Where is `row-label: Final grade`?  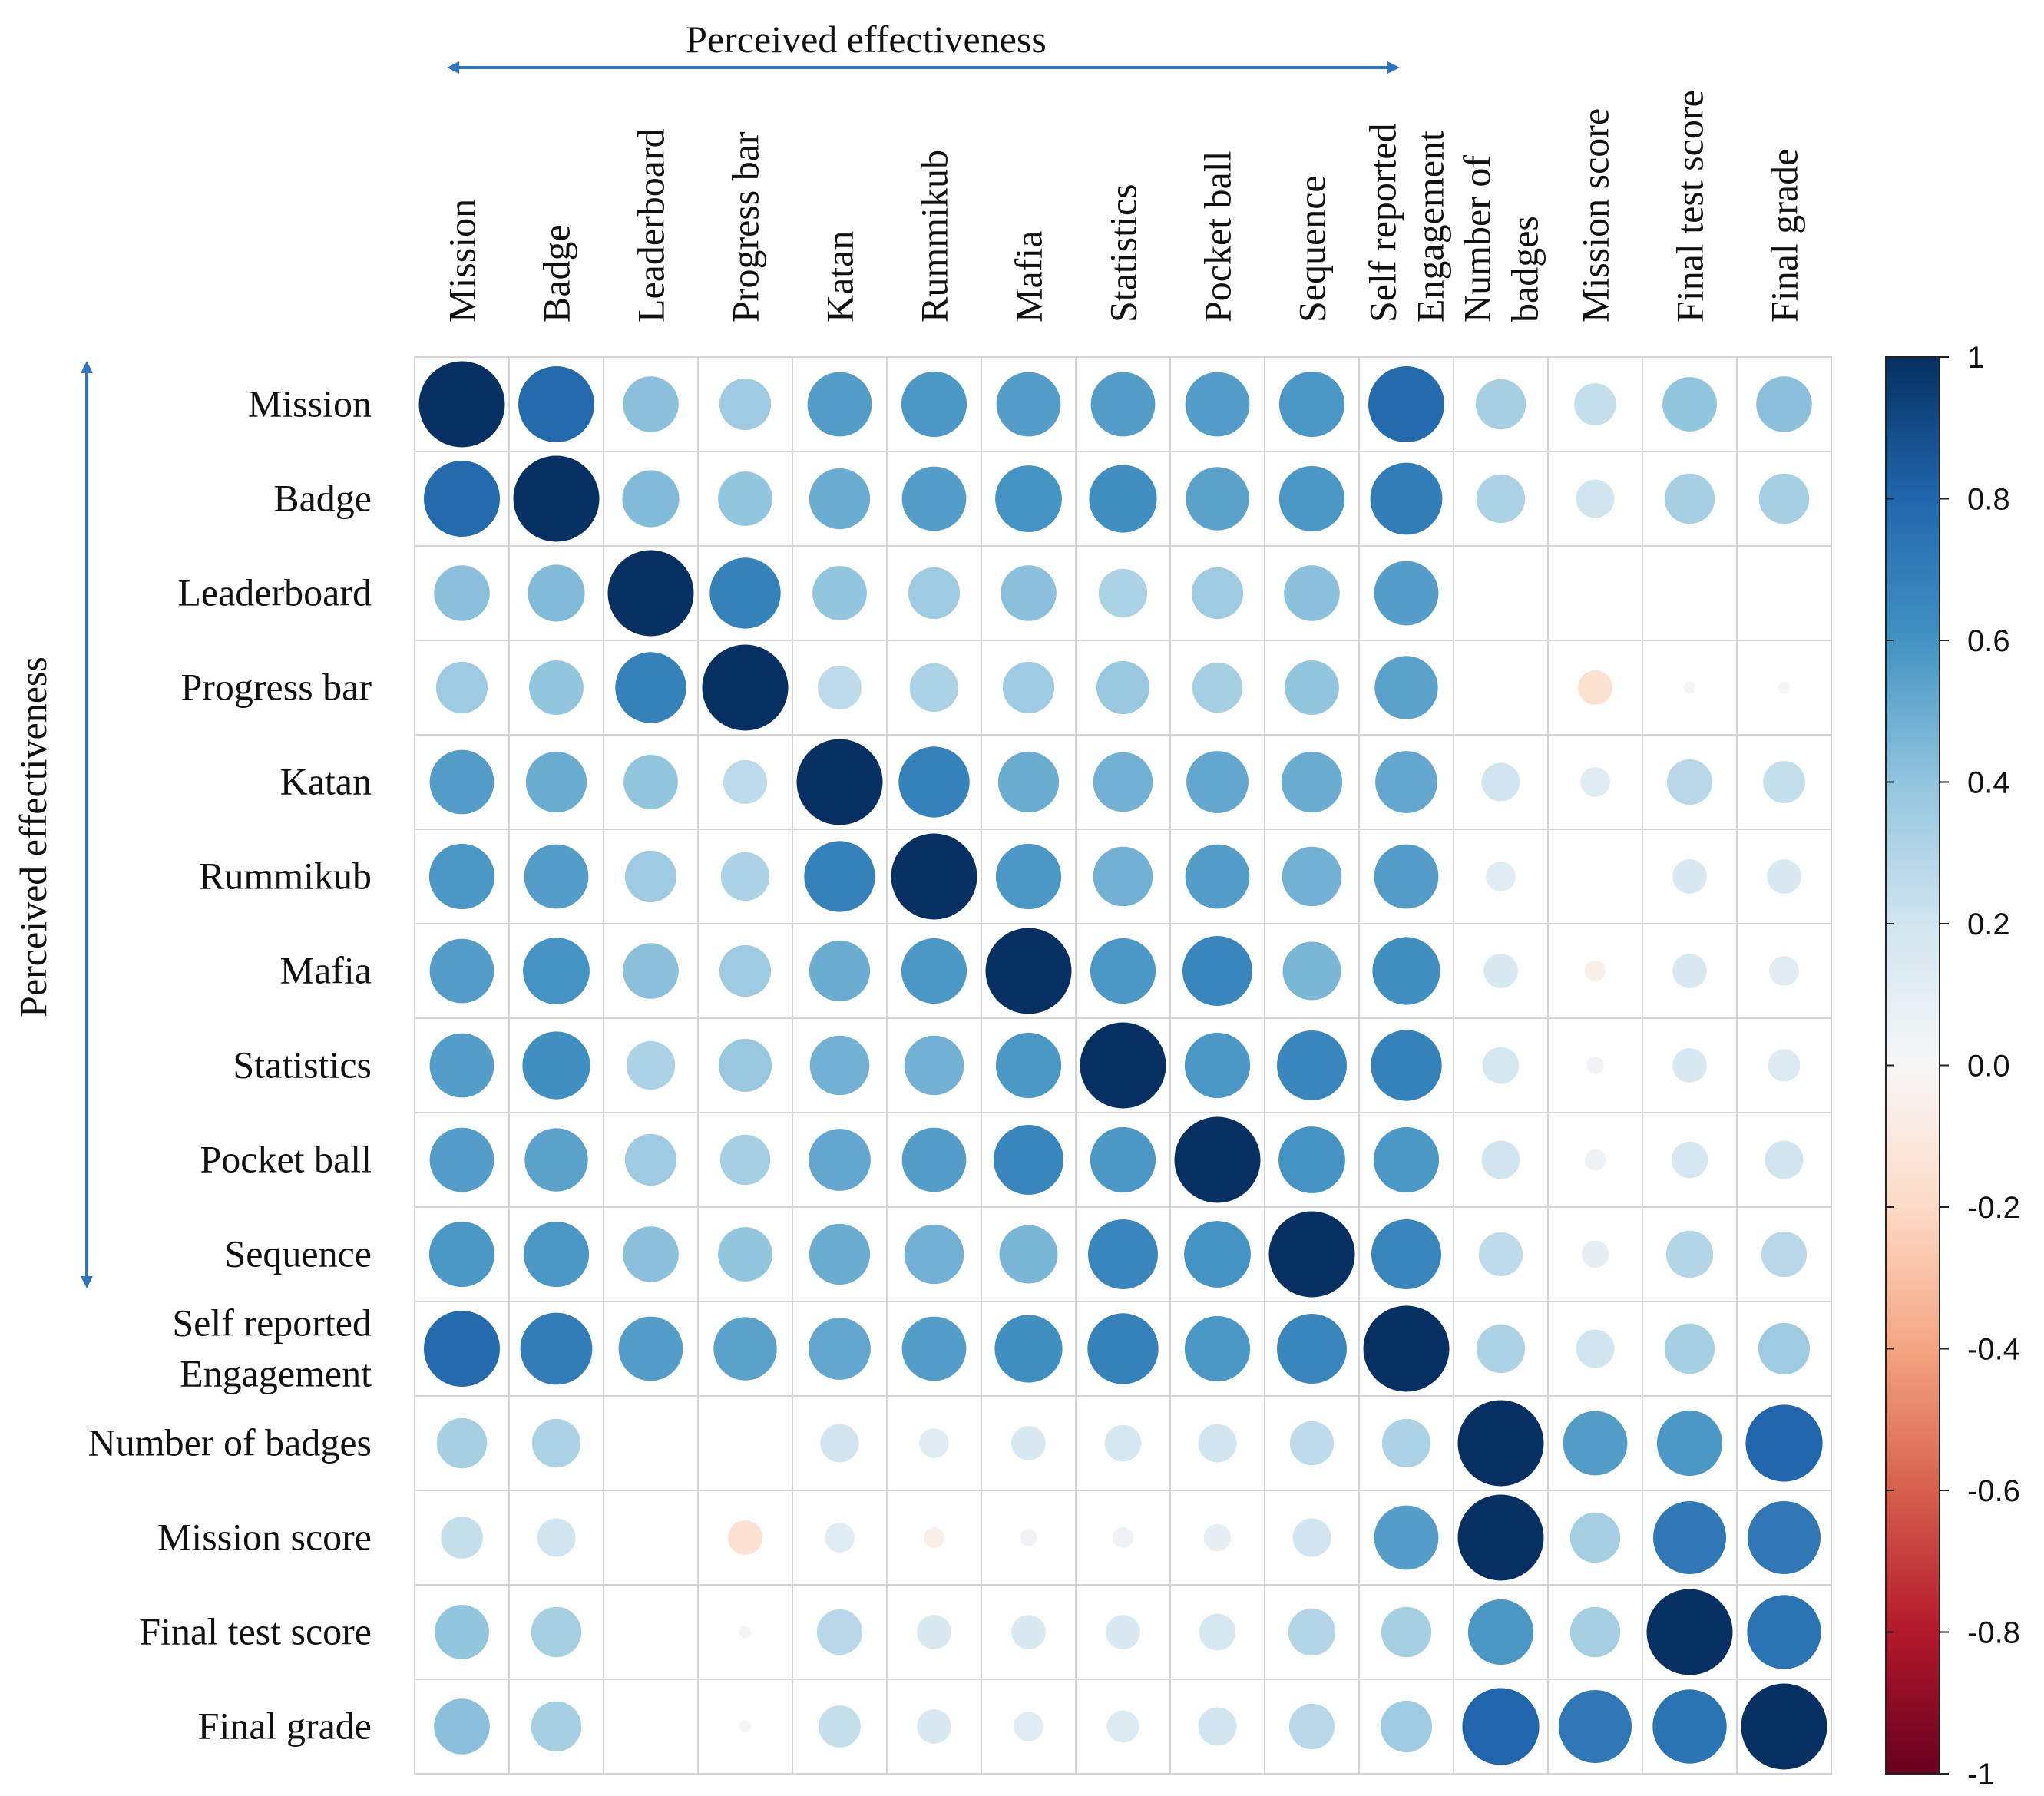
row-label: Final grade is located at coordinates (285, 1727).